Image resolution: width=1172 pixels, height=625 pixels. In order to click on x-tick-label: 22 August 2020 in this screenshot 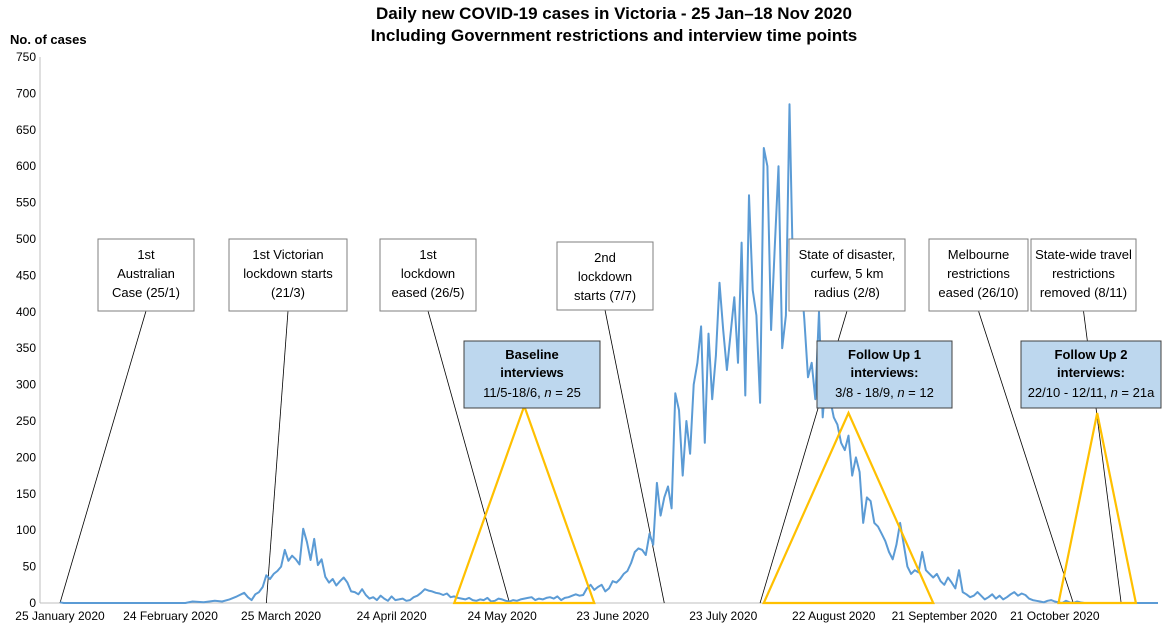, I will do `click(834, 616)`.